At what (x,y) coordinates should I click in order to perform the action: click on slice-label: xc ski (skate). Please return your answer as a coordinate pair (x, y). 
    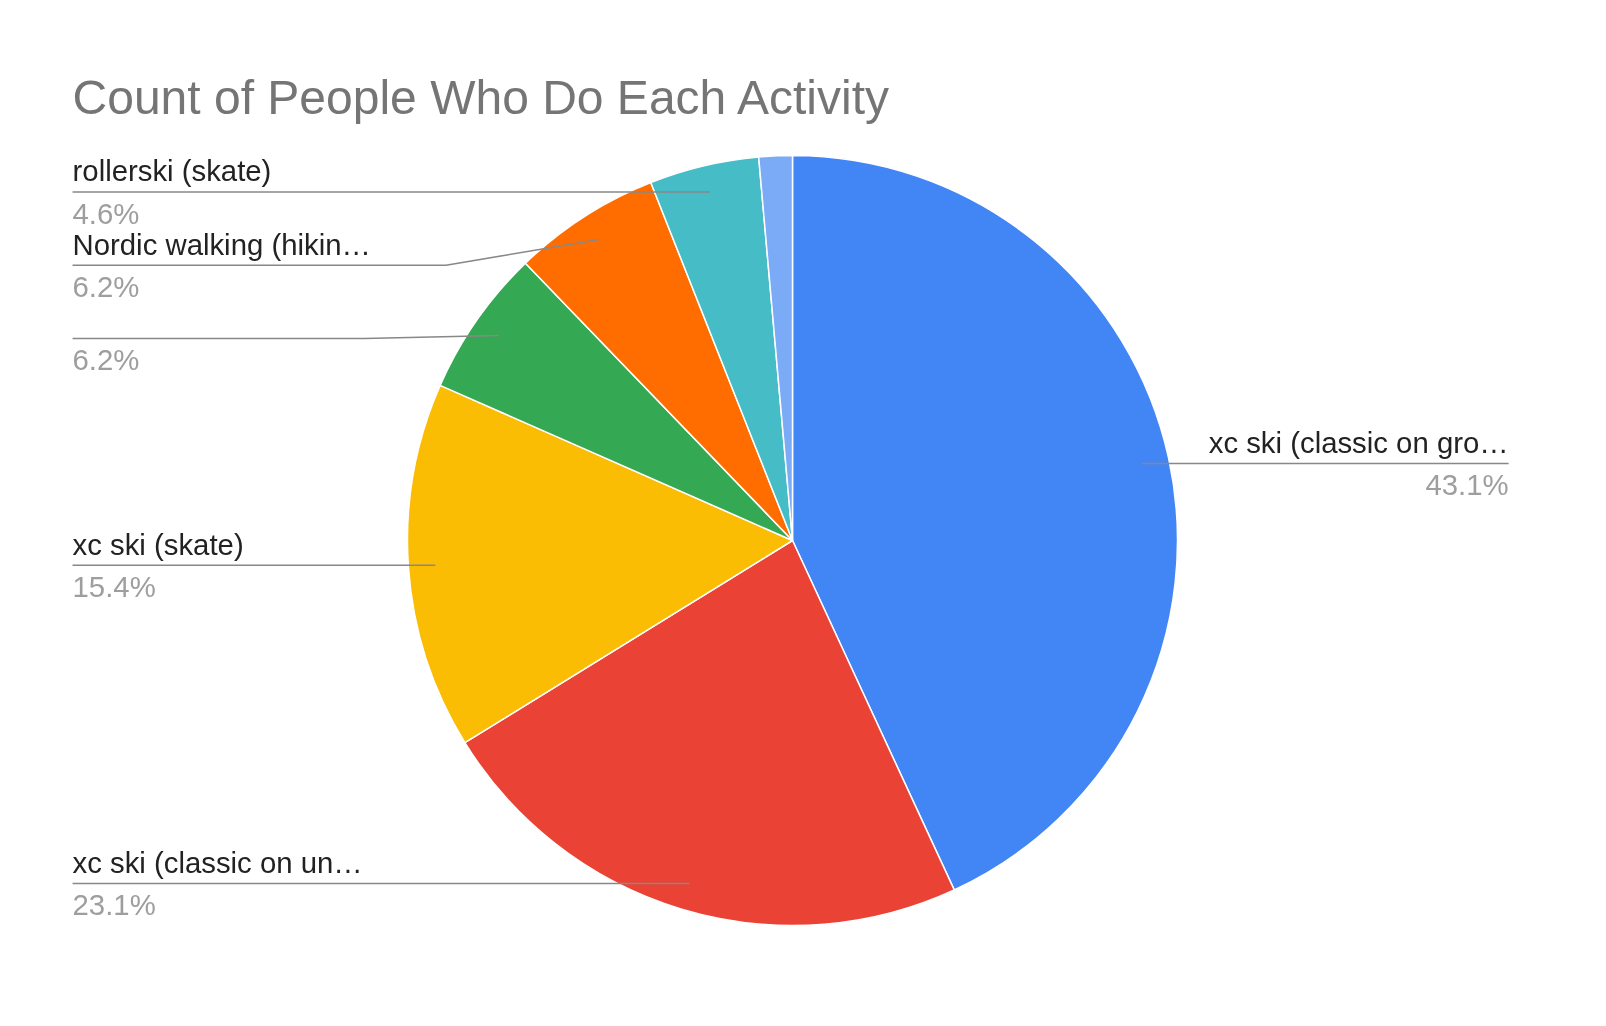
    Looking at the image, I should click on (158, 544).